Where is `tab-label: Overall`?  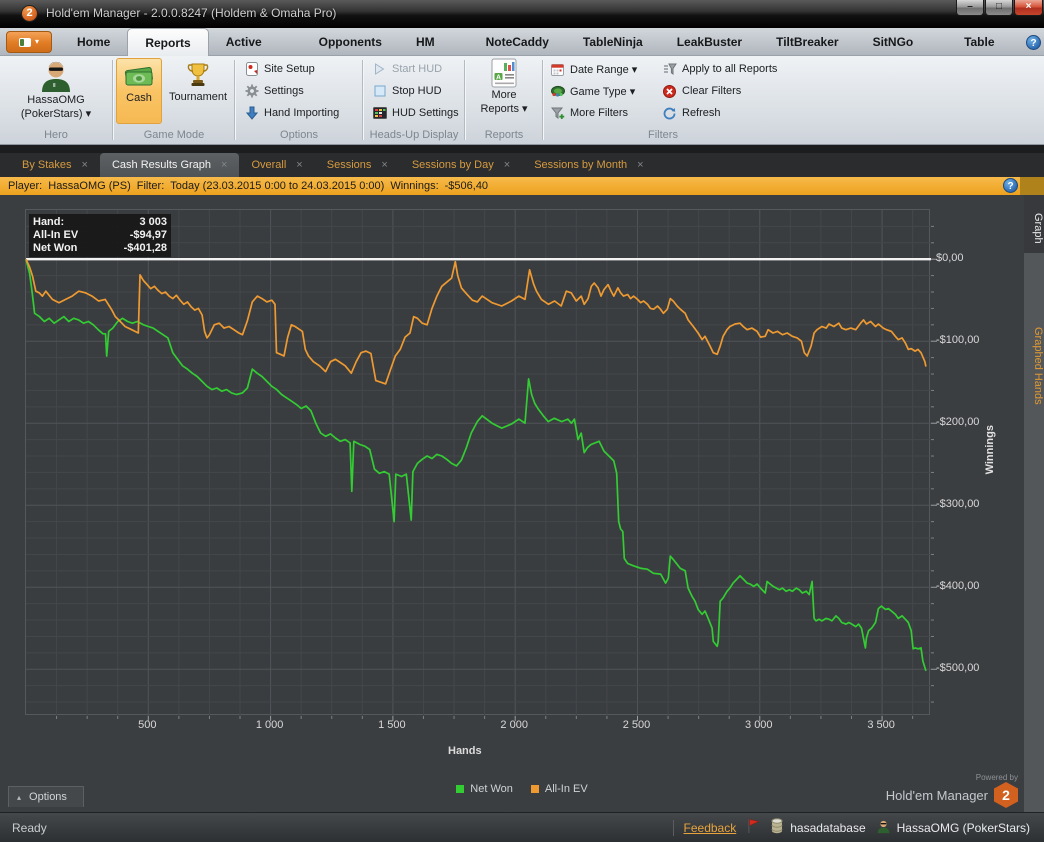
tab-label: Overall is located at coordinates (269, 165).